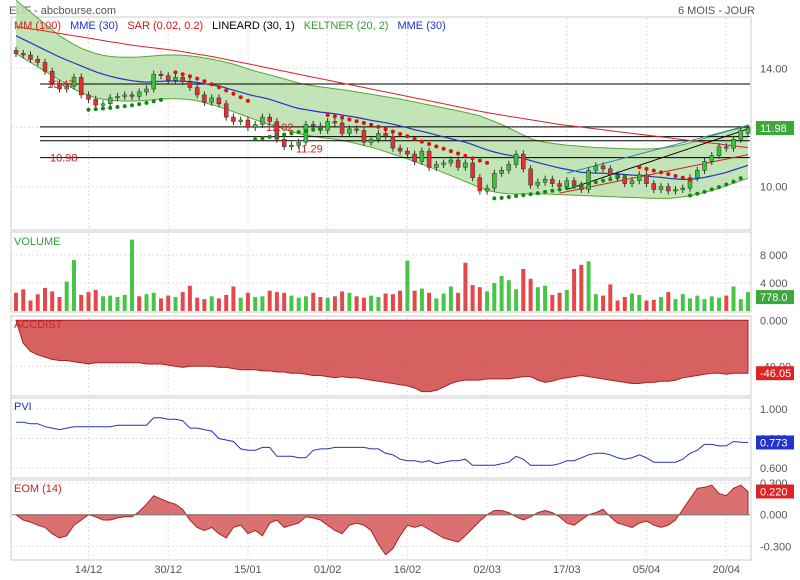 This screenshot has width=800, height=580. Describe the element at coordinates (381, 272) in the screenshot. I see `volume-panel` at that location.